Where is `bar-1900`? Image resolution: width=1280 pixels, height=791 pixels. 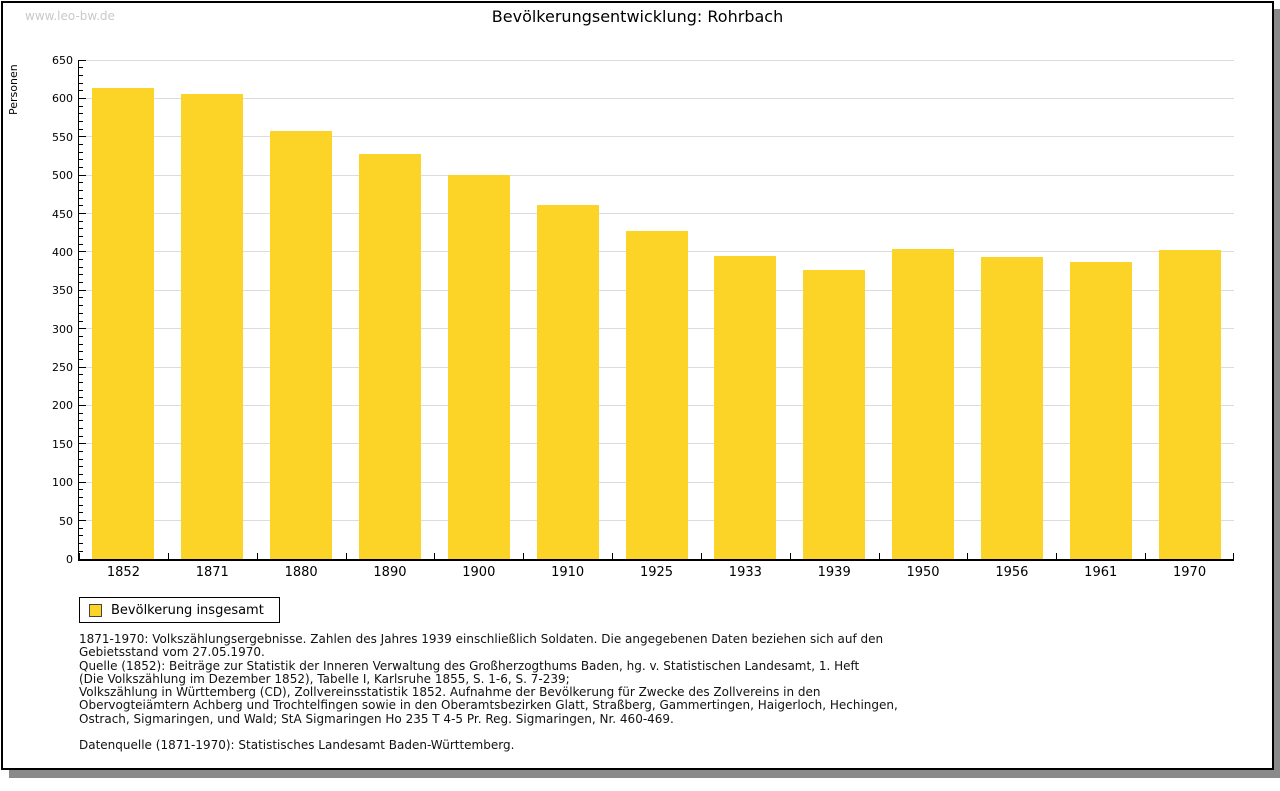 bar-1900 is located at coordinates (478, 367).